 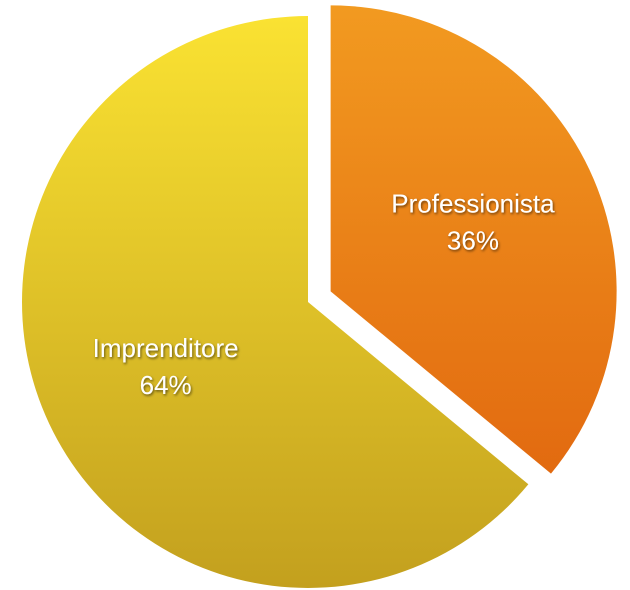 I want to click on slice-label: Professionista, so click(x=473, y=203).